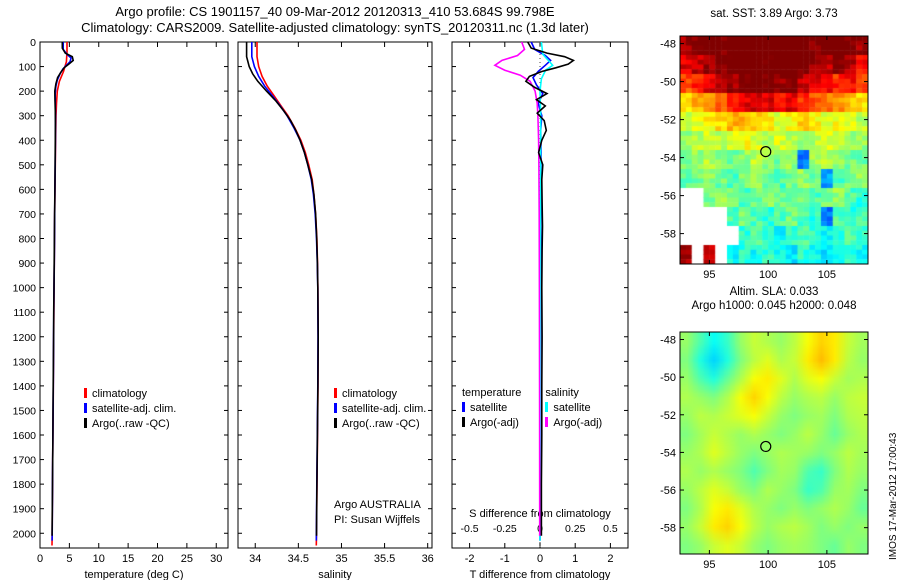  Describe the element at coordinates (187, 559) in the screenshot. I see `svg-text: 25` at that location.